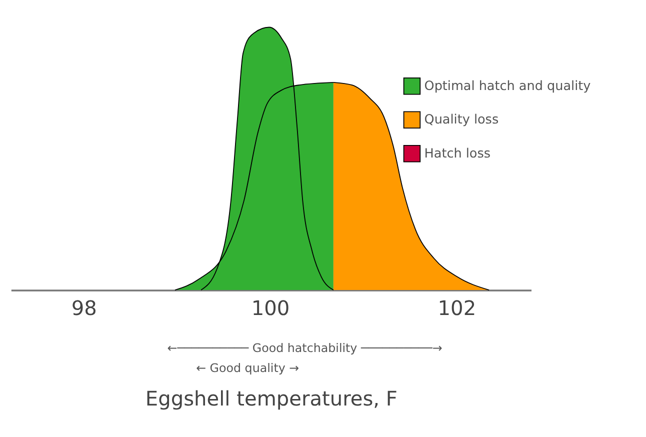 This screenshot has width=646, height=437. I want to click on legend-label: Optimal hatch and quality, so click(508, 86).